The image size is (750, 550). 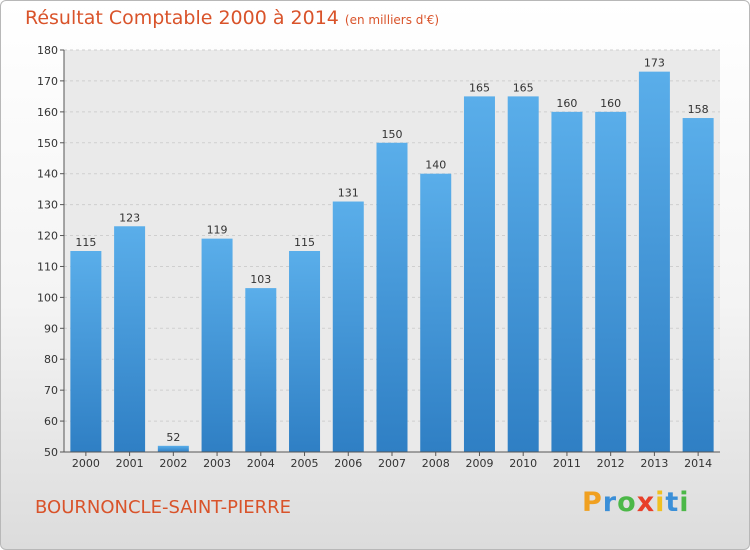 I want to click on y-tick-label: 130, so click(x=47, y=205).